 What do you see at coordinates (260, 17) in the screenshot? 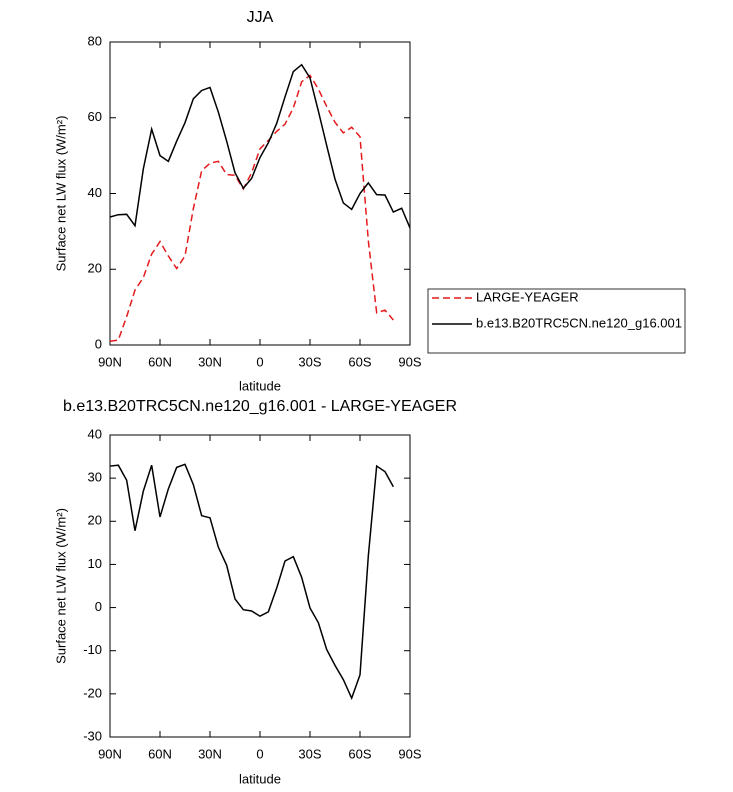
I see `chart-title: JJA` at bounding box center [260, 17].